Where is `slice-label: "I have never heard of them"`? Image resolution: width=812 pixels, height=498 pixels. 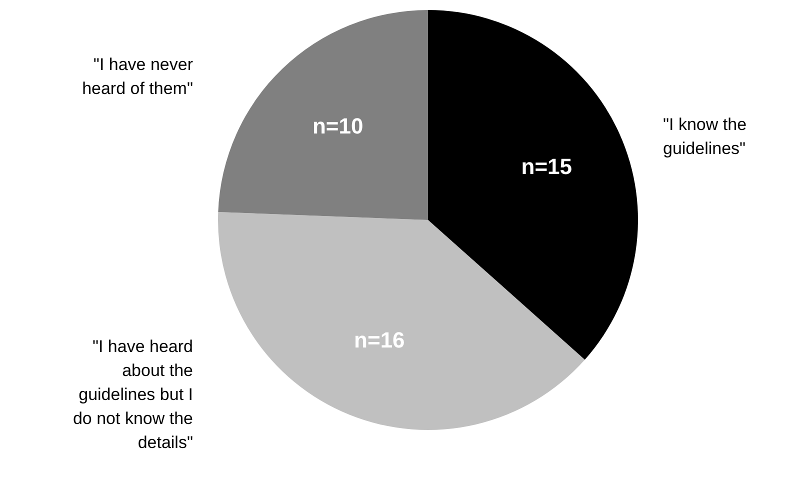
slice-label: "I have never heard of them" is located at coordinates (138, 76).